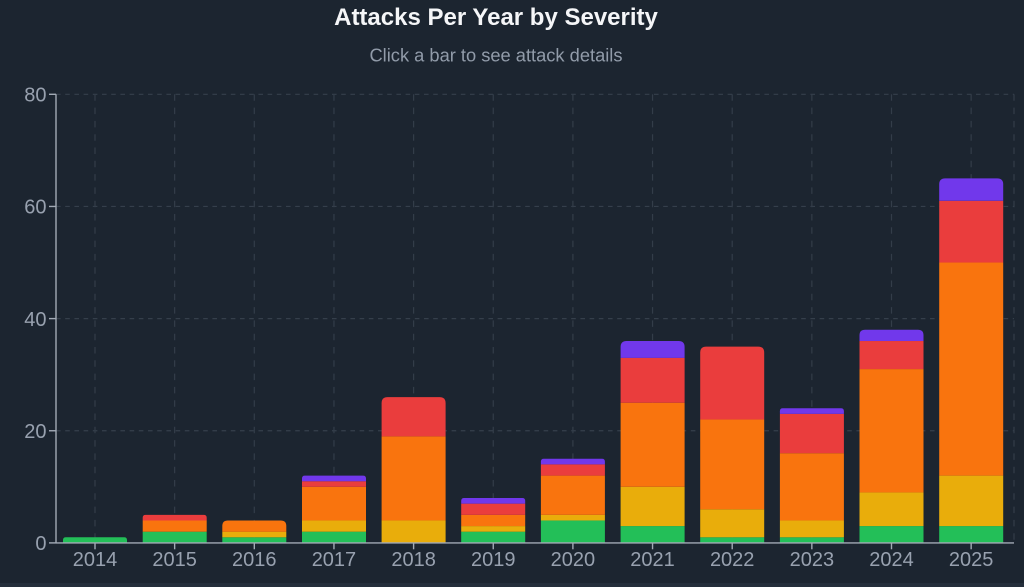  I want to click on svg-text: 2018, so click(413, 560).